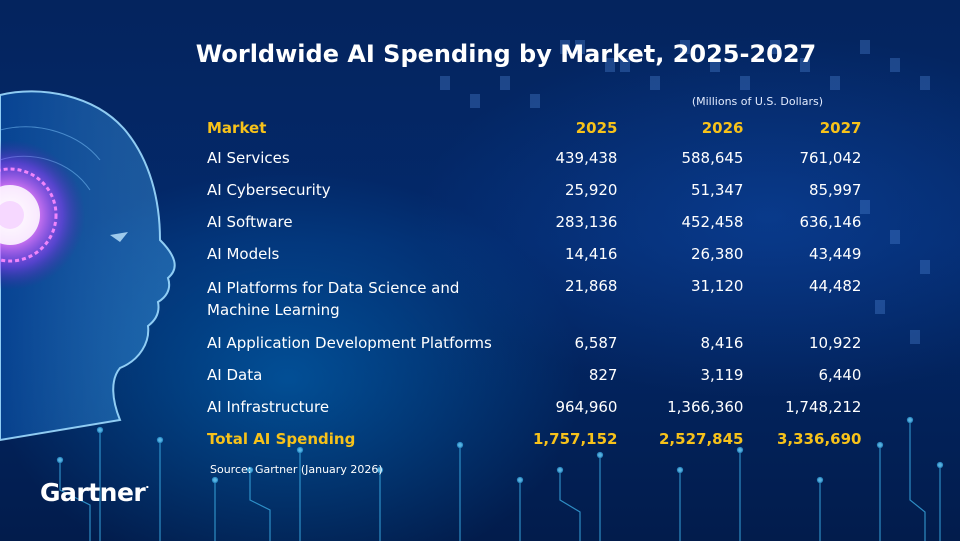 This screenshot has width=960, height=541. I want to click on value-2025: 827, so click(603, 375).